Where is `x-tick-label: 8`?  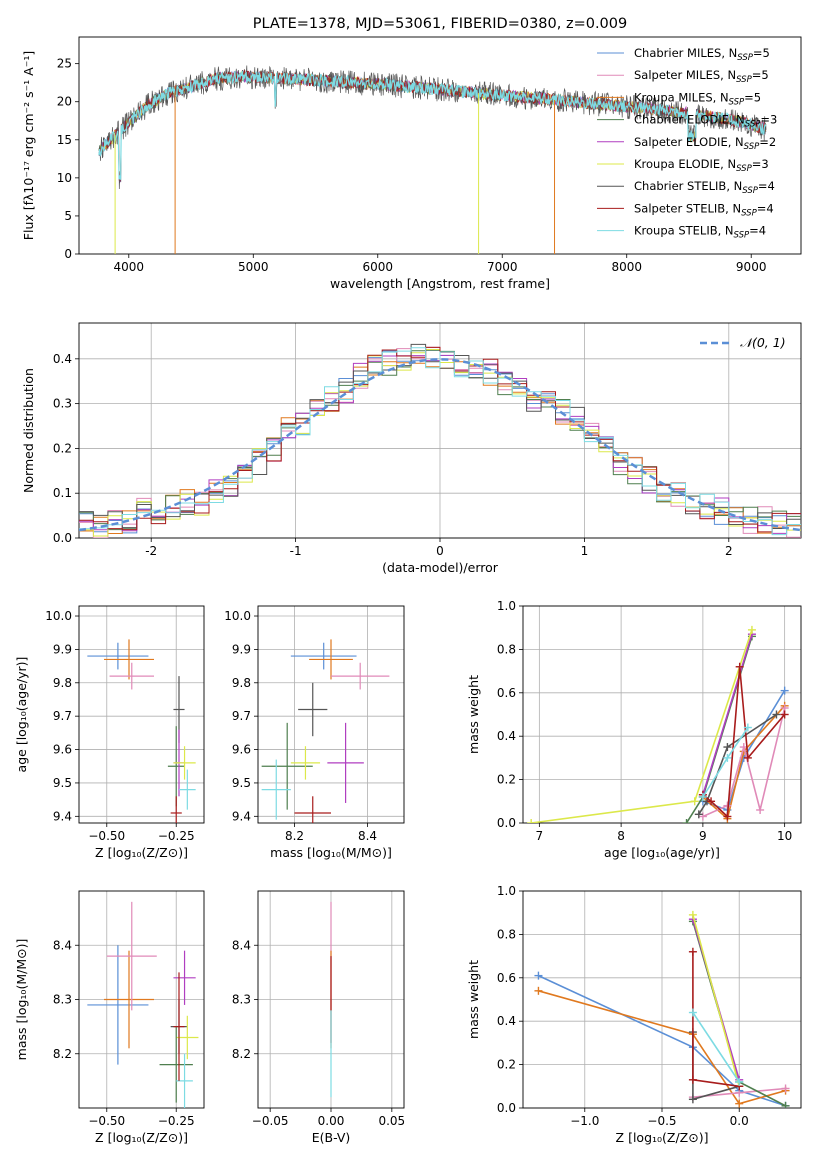 x-tick-label: 8 is located at coordinates (621, 836).